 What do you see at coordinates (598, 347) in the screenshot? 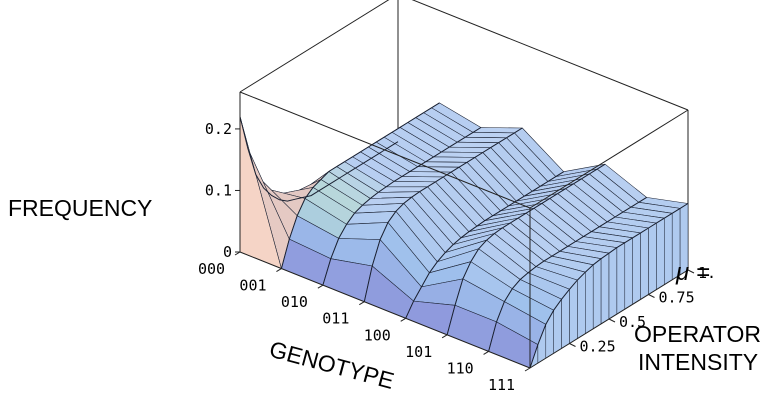
I see `y-tick-label: 0.25` at bounding box center [598, 347].